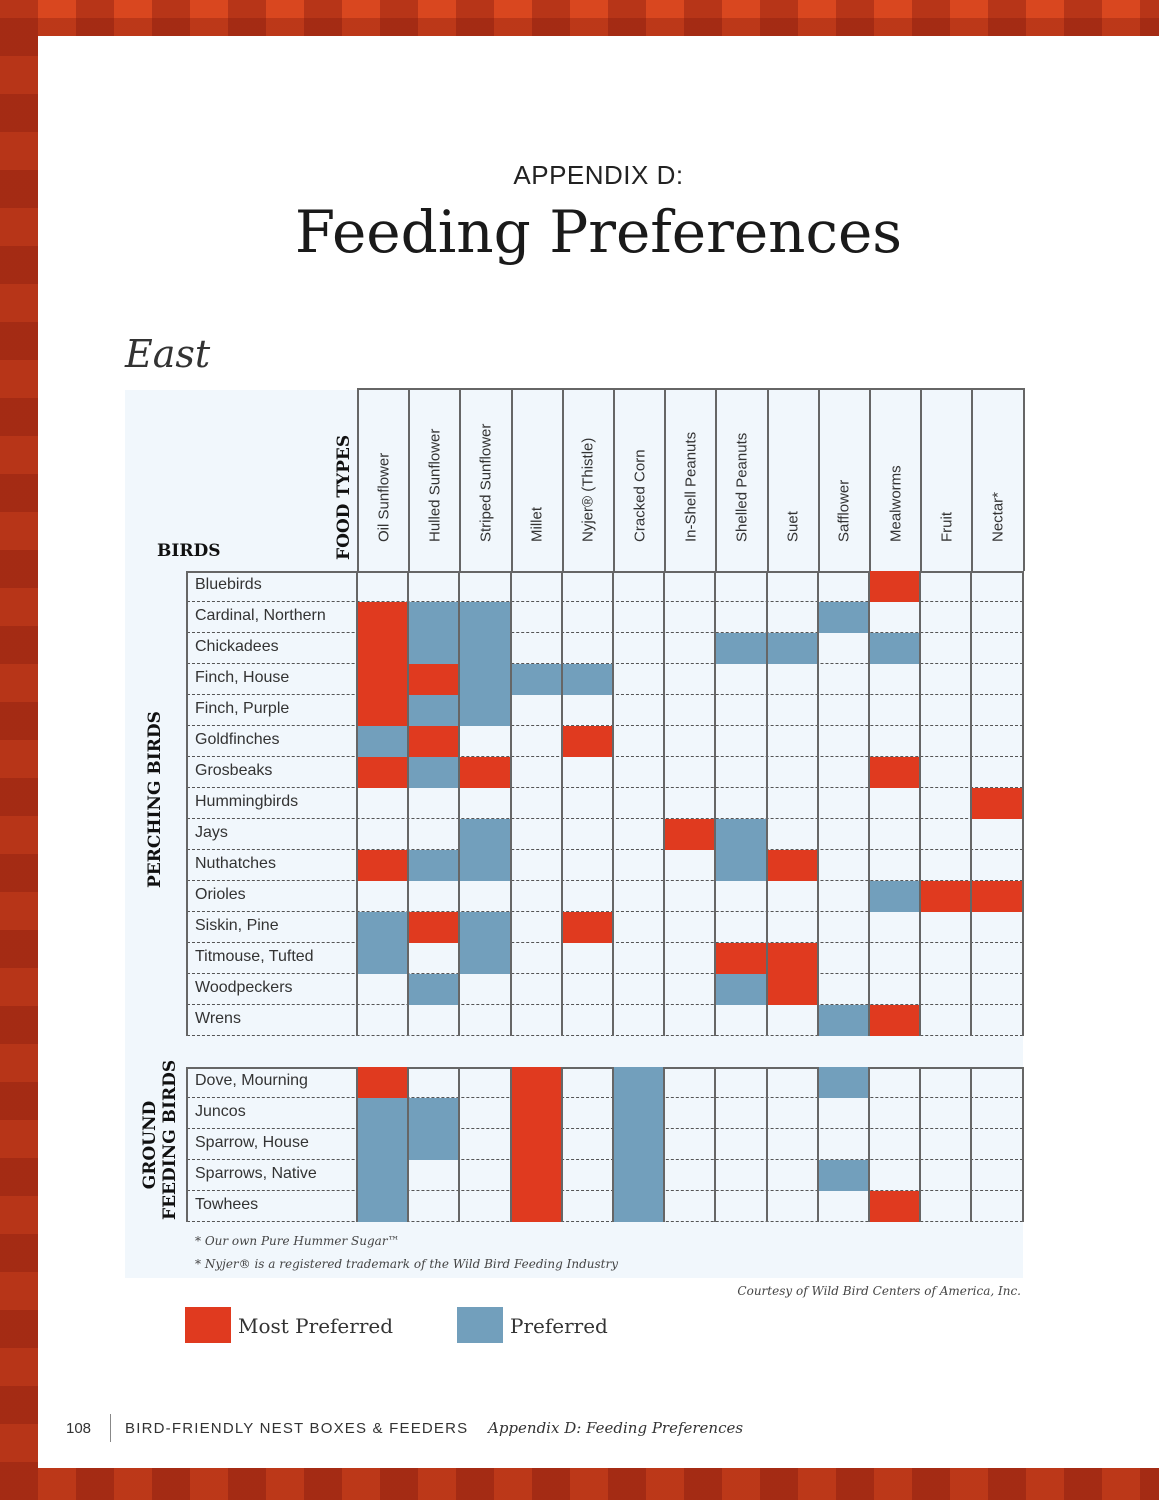 The image size is (1159, 1500). I want to click on column-header: Mealworms, so click(894, 479).